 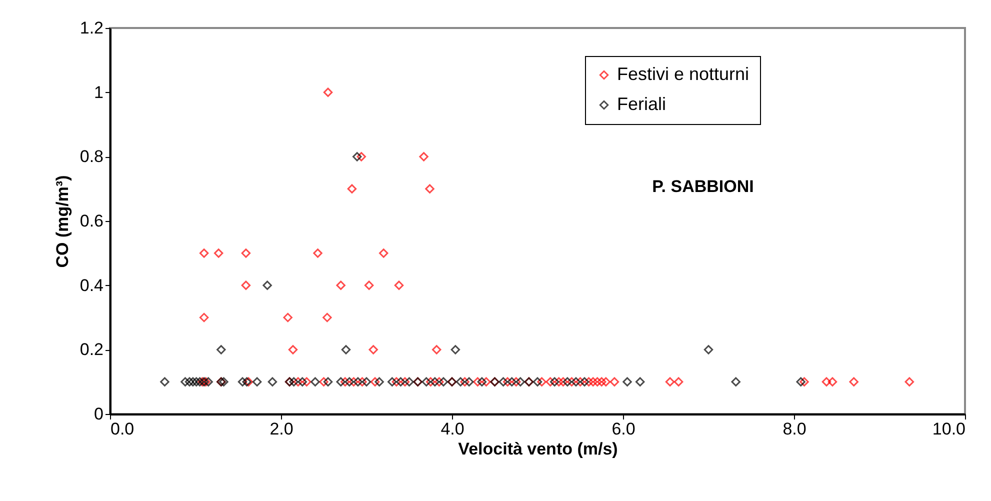 I want to click on y-tick-label: 1.2, so click(x=92, y=28).